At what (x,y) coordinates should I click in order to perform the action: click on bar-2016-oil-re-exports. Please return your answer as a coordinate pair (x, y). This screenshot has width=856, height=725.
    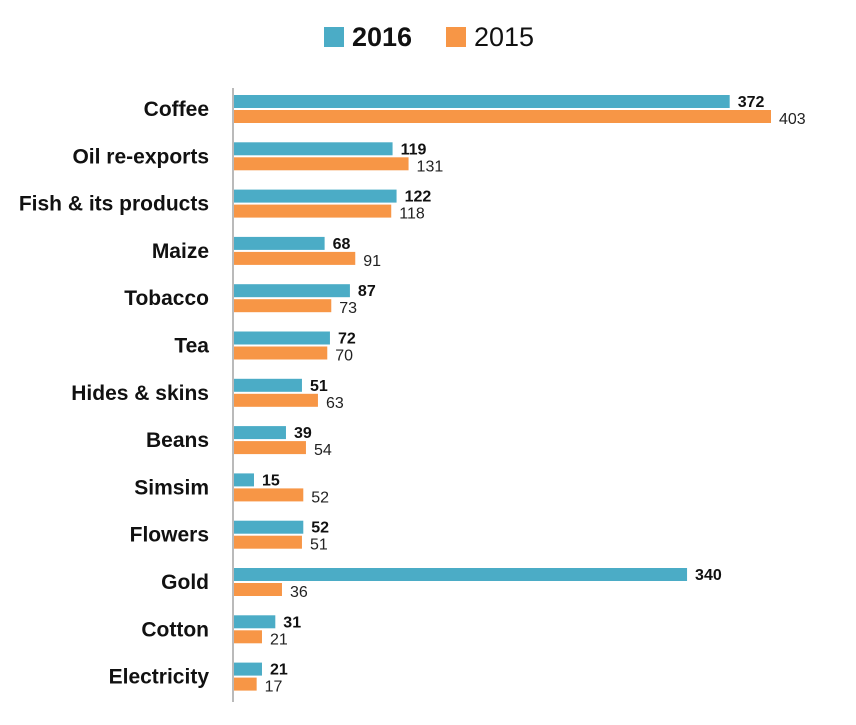
    Looking at the image, I should click on (313, 149).